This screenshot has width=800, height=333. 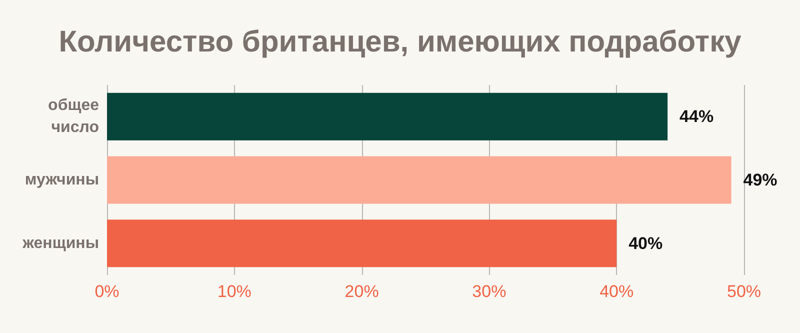 What do you see at coordinates (617, 291) in the screenshot?
I see `x-tick-label: 40%` at bounding box center [617, 291].